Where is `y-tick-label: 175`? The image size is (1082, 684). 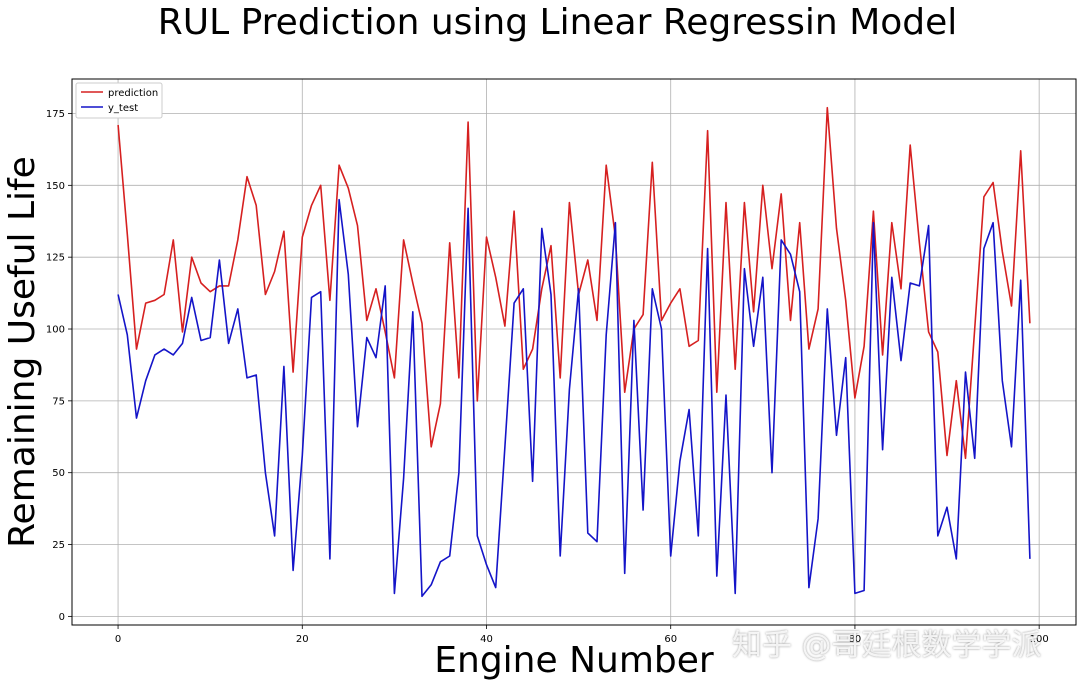 y-tick-label: 175 is located at coordinates (55, 114).